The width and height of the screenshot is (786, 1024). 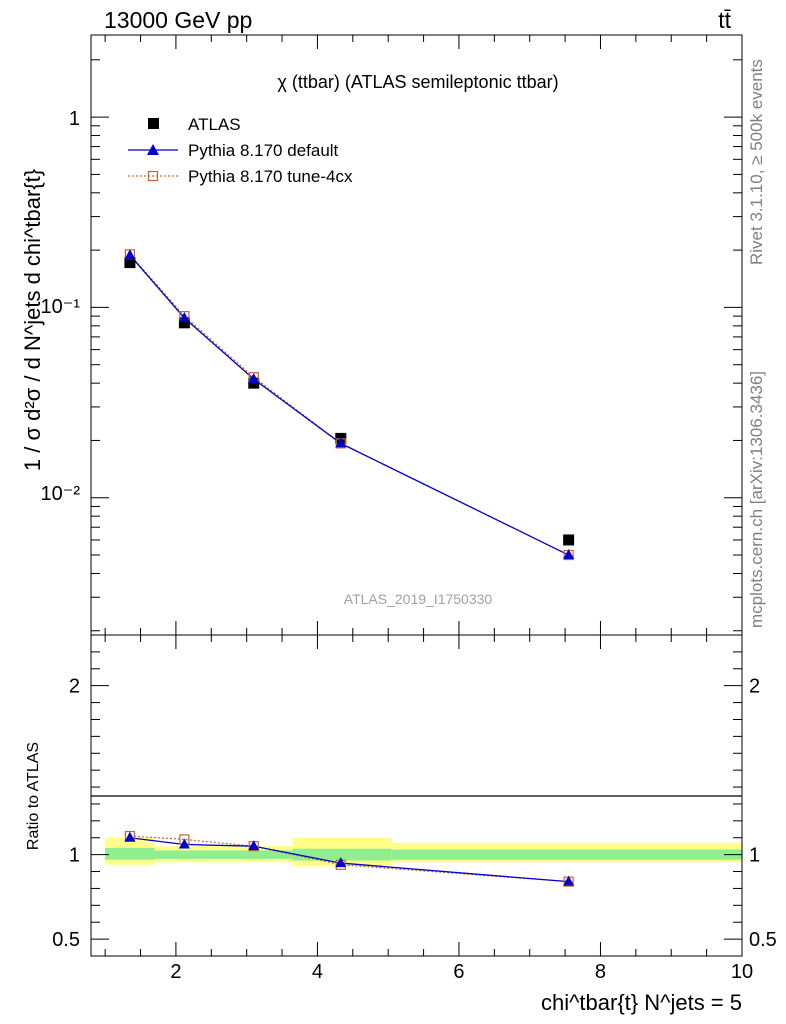 I want to click on ratio-series-layer, so click(x=349, y=858).